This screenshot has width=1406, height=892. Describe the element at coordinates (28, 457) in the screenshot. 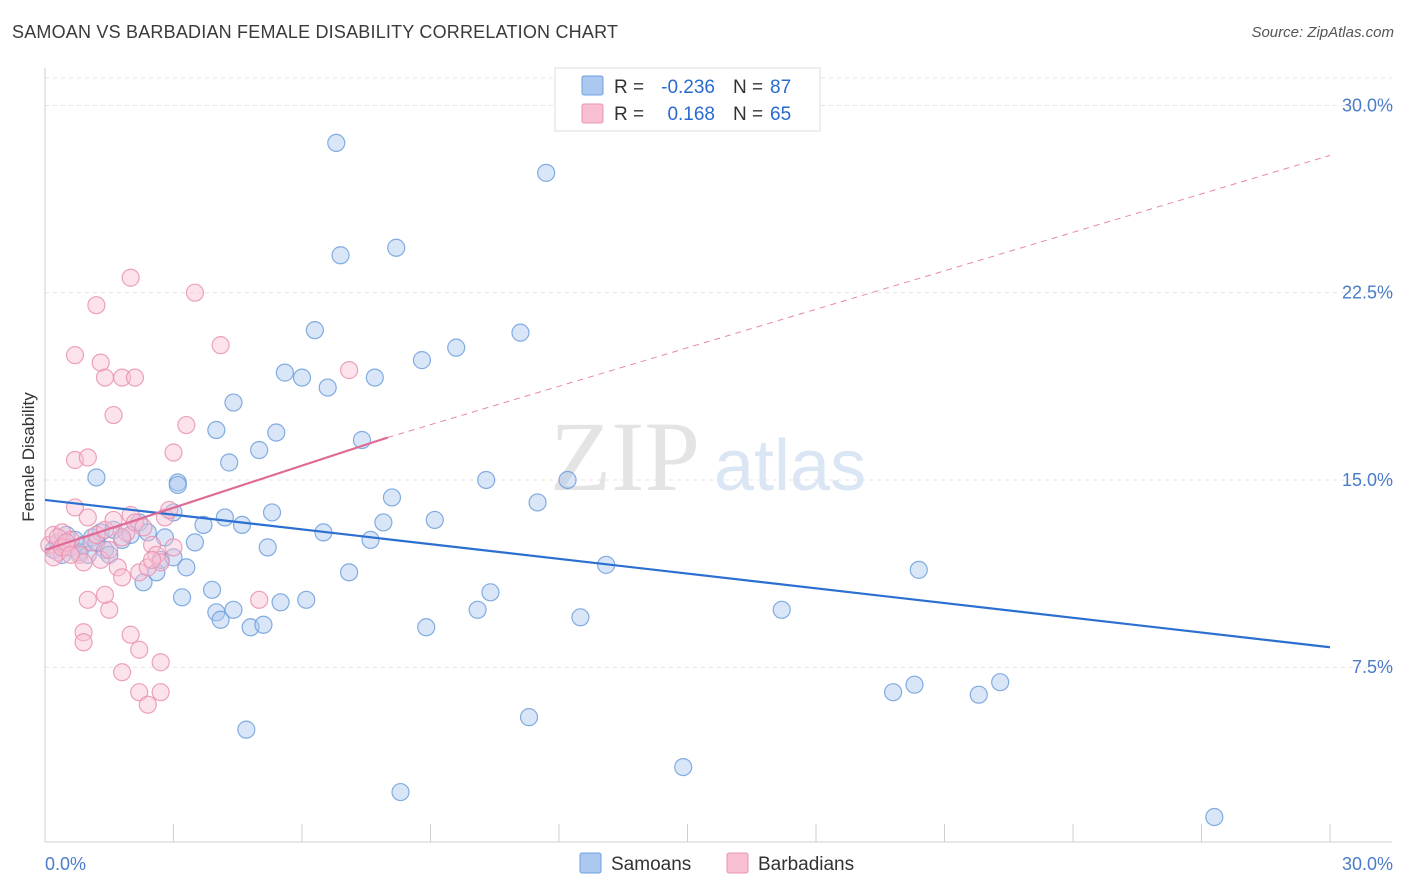

I see `y-axis-label: Female Disability` at that location.